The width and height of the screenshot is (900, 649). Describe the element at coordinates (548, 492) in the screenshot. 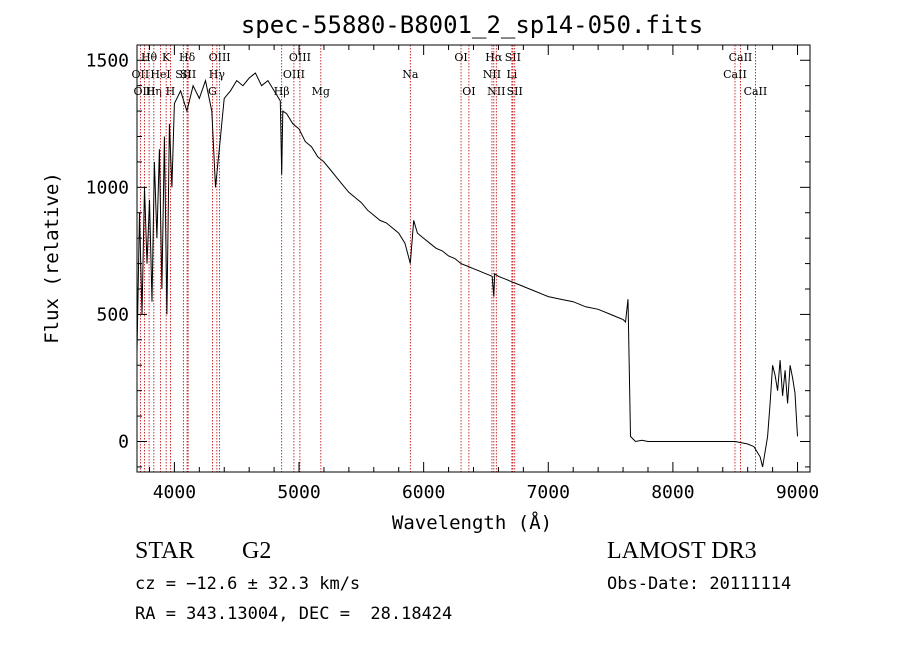

I see `x-tick-label: 7000` at that location.